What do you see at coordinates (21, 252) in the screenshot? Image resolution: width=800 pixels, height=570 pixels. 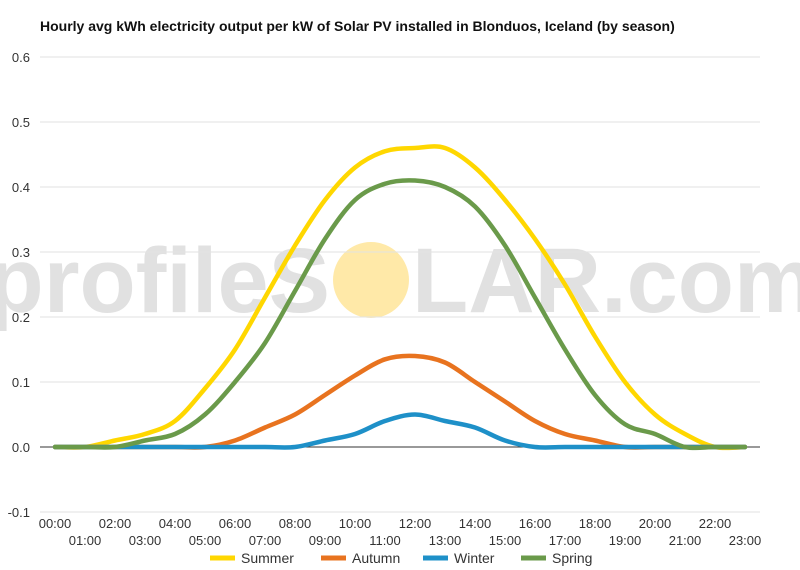 I see `y-tick-label: 0.3` at bounding box center [21, 252].